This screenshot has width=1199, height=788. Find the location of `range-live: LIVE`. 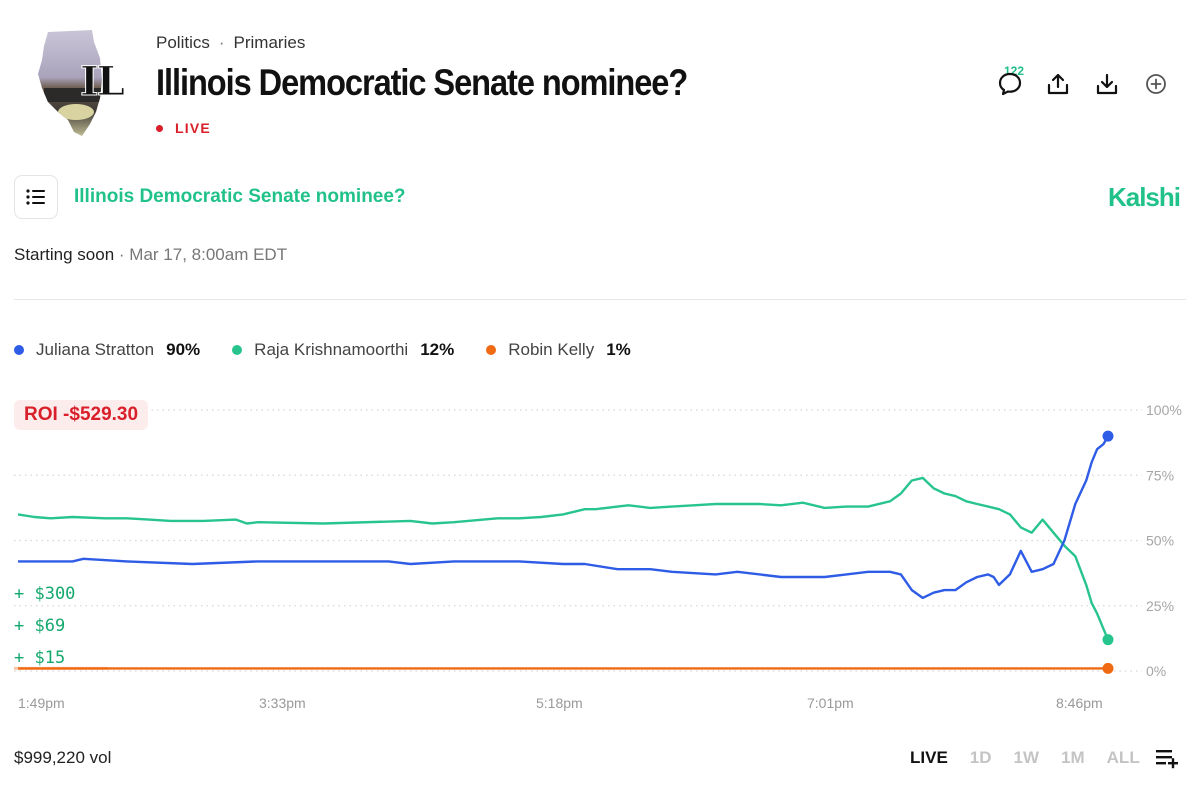

range-live: LIVE is located at coordinates (929, 757).